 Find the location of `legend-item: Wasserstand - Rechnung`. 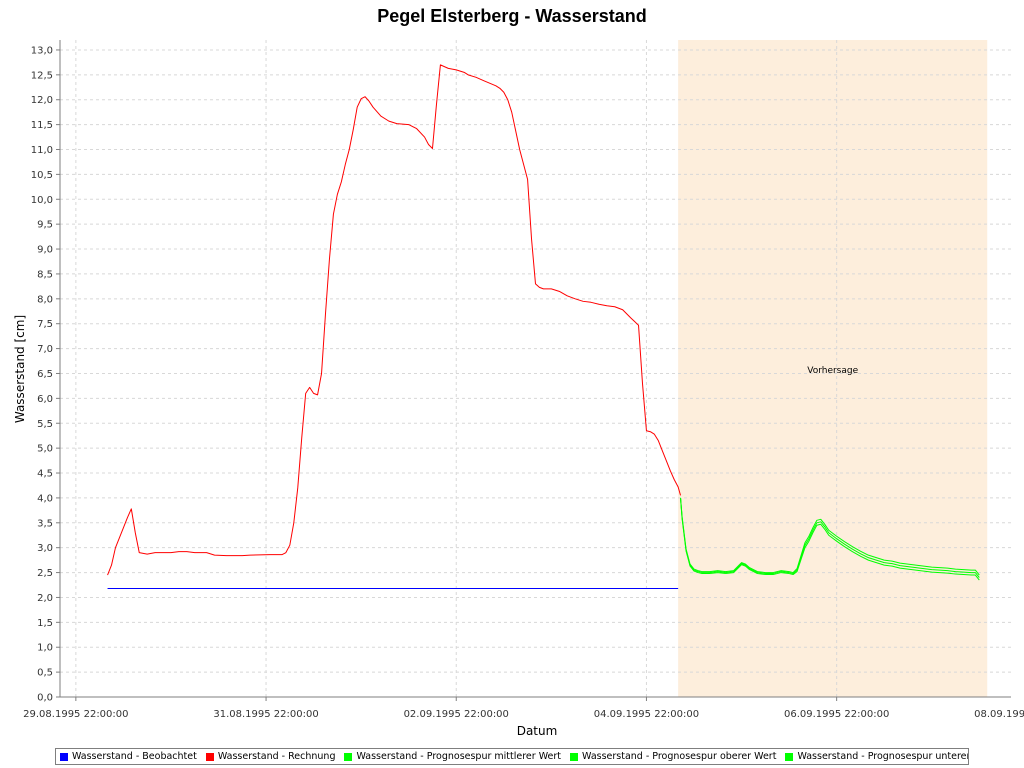

legend-item: Wasserstand - Rechnung is located at coordinates (270, 756).